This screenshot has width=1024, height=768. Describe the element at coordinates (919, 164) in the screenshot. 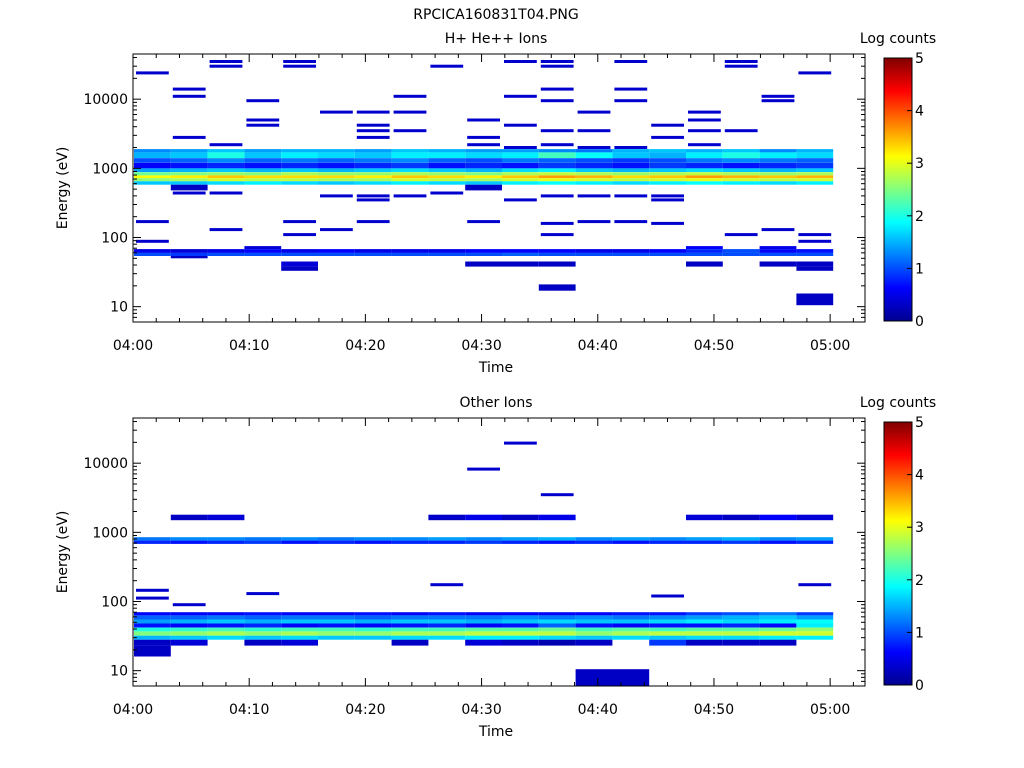

I see `colorbar-tick-label: 3` at that location.